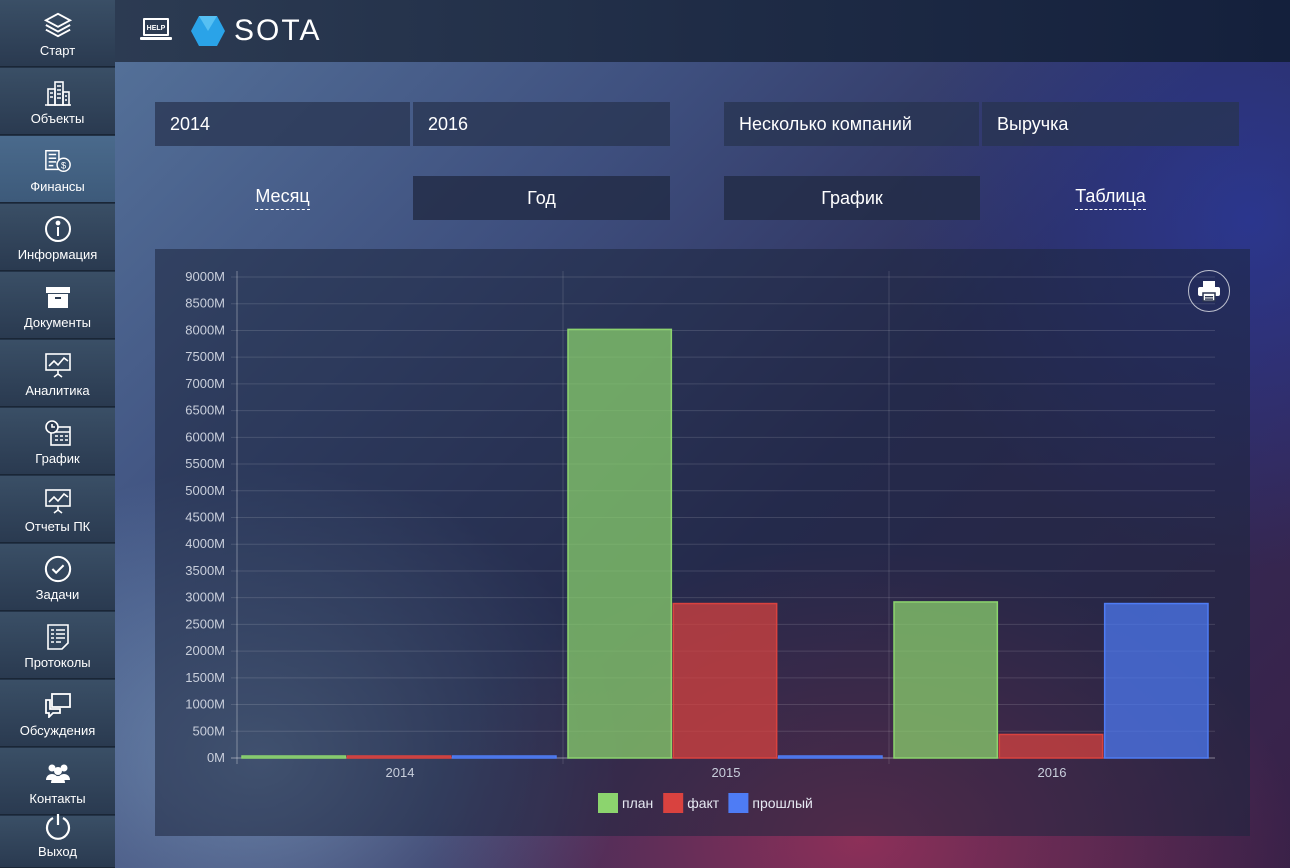 The image size is (1290, 868). I want to click on year-to-select: 2016, so click(541, 124).